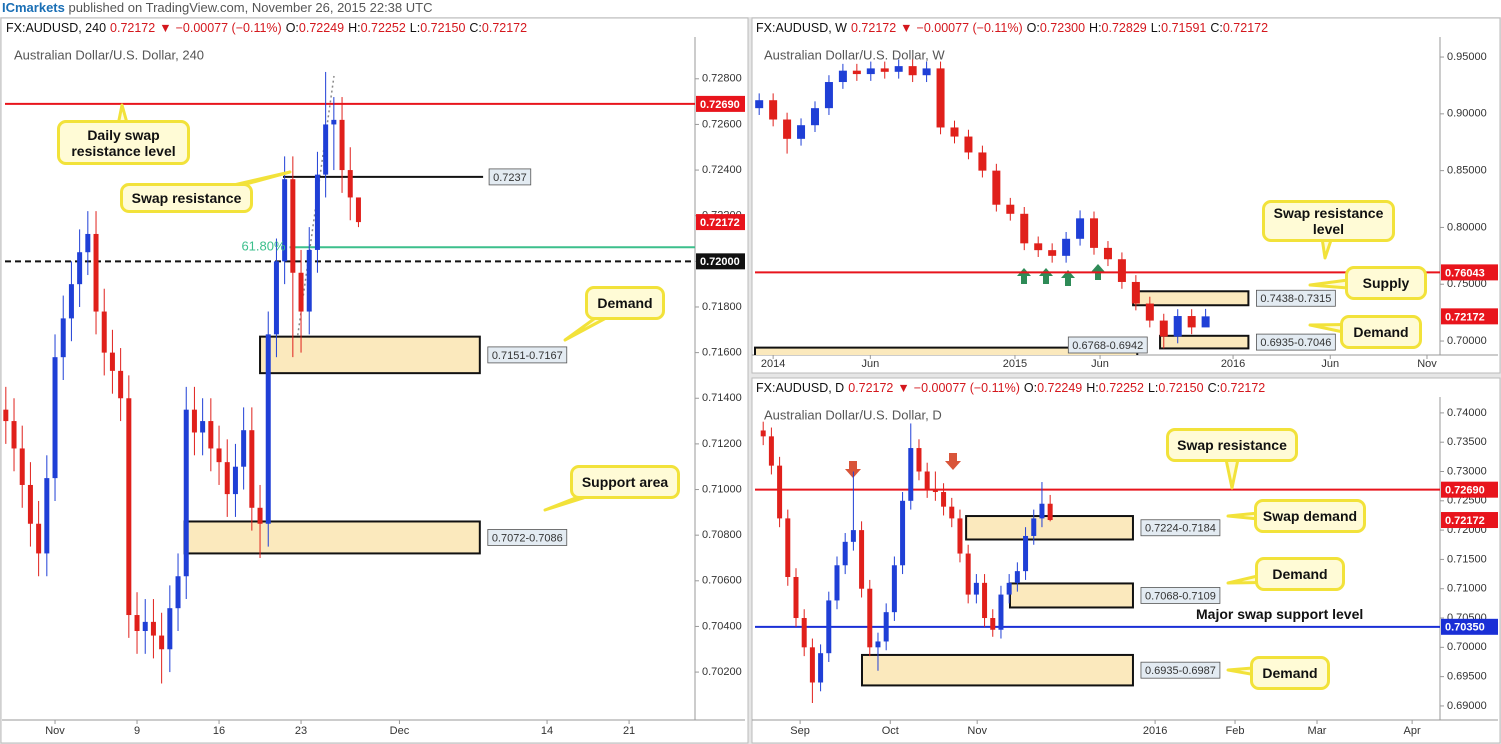 The height and width of the screenshot is (744, 1501). What do you see at coordinates (625, 482) in the screenshot?
I see `callout: Support area` at bounding box center [625, 482].